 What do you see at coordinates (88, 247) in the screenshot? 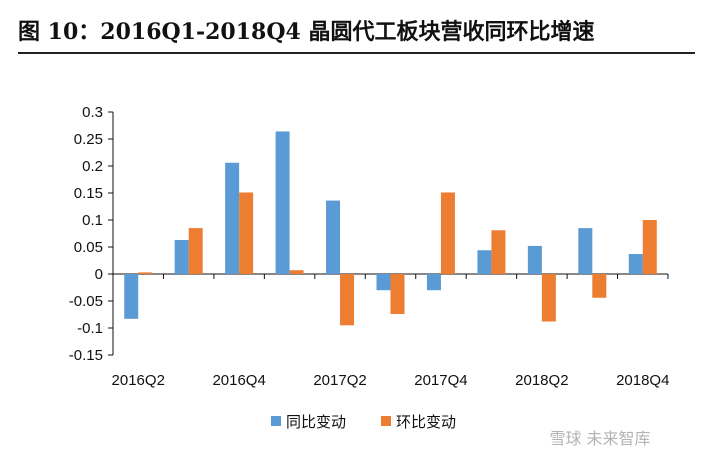
I see `y-tick-label: 0.05` at bounding box center [88, 247].